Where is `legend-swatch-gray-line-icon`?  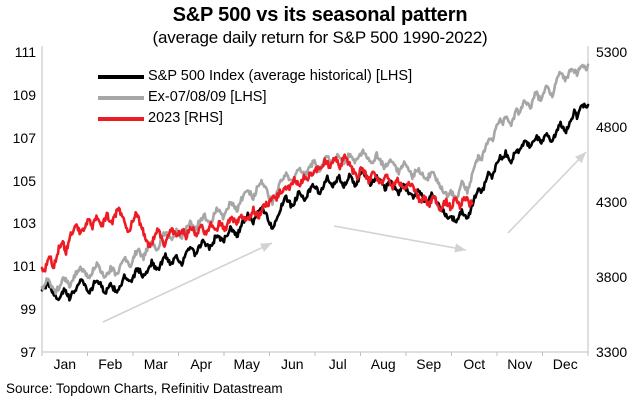
legend-swatch-gray-line-icon is located at coordinates (121, 97).